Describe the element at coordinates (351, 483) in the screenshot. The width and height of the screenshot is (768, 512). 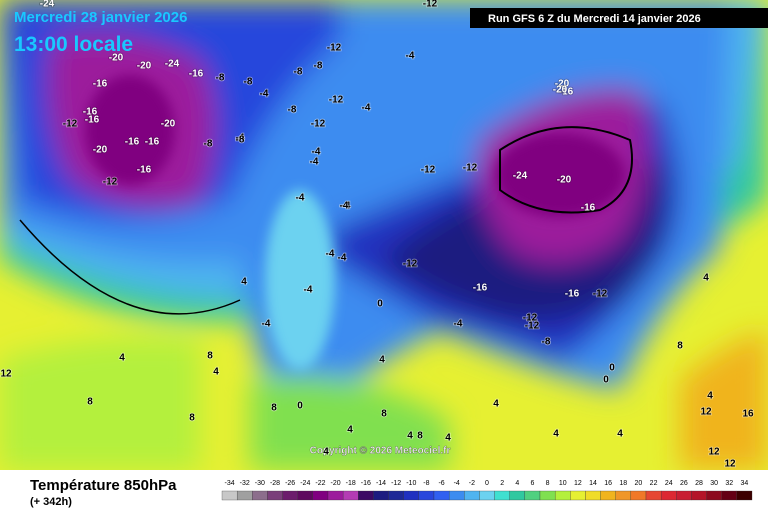
I see `legend-tick-label: -18` at that location.